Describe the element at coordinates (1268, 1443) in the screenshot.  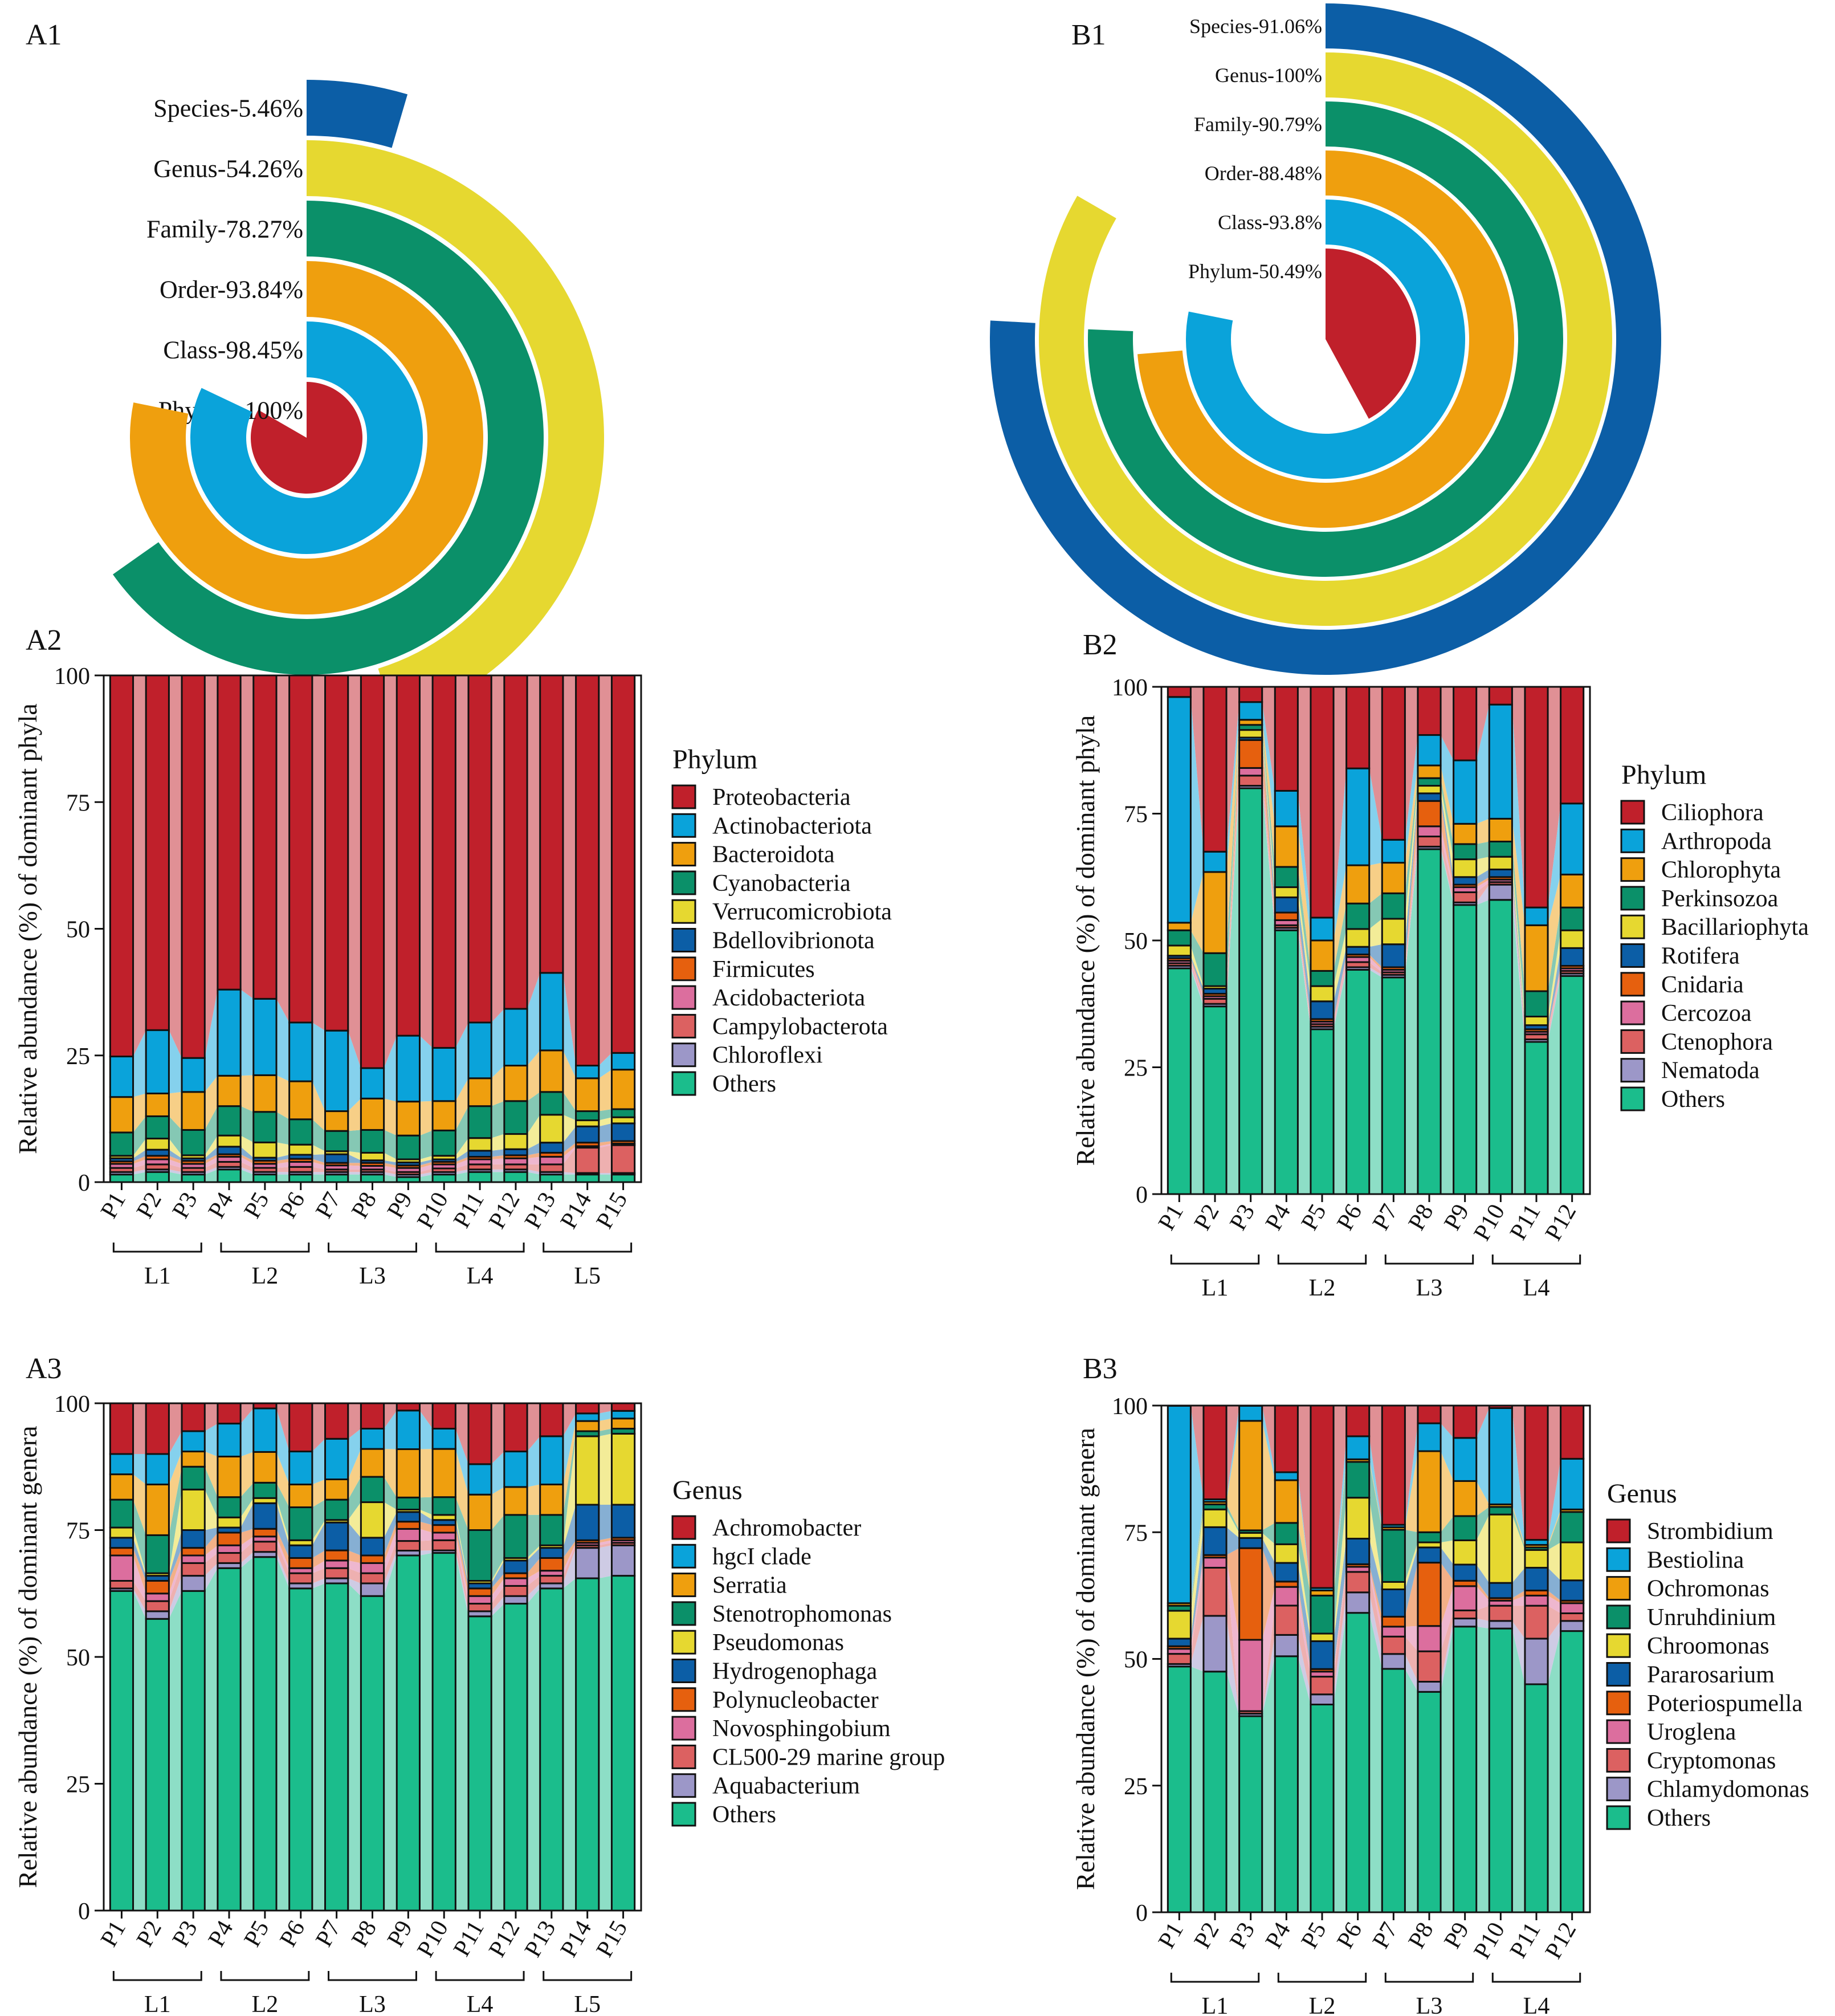
I see `flow-band-bestiolina` at that location.